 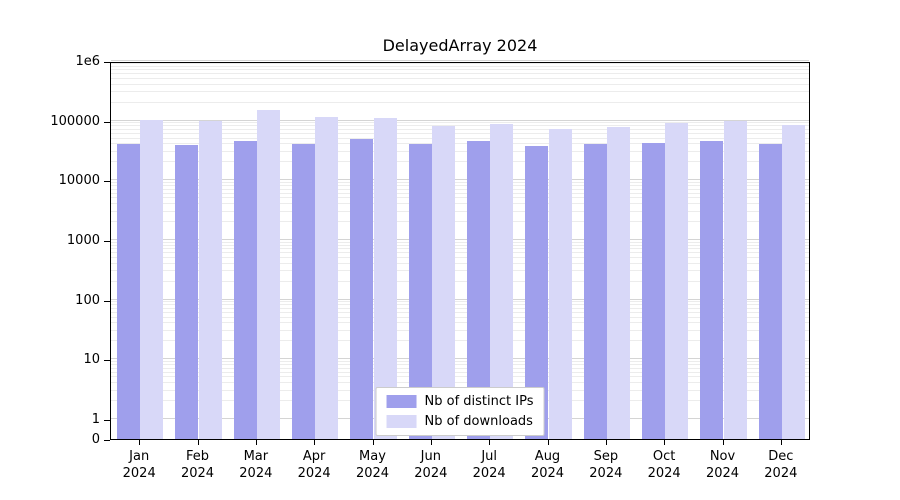 What do you see at coordinates (431, 465) in the screenshot?
I see `x-tick-label: Jun 2024` at bounding box center [431, 465].